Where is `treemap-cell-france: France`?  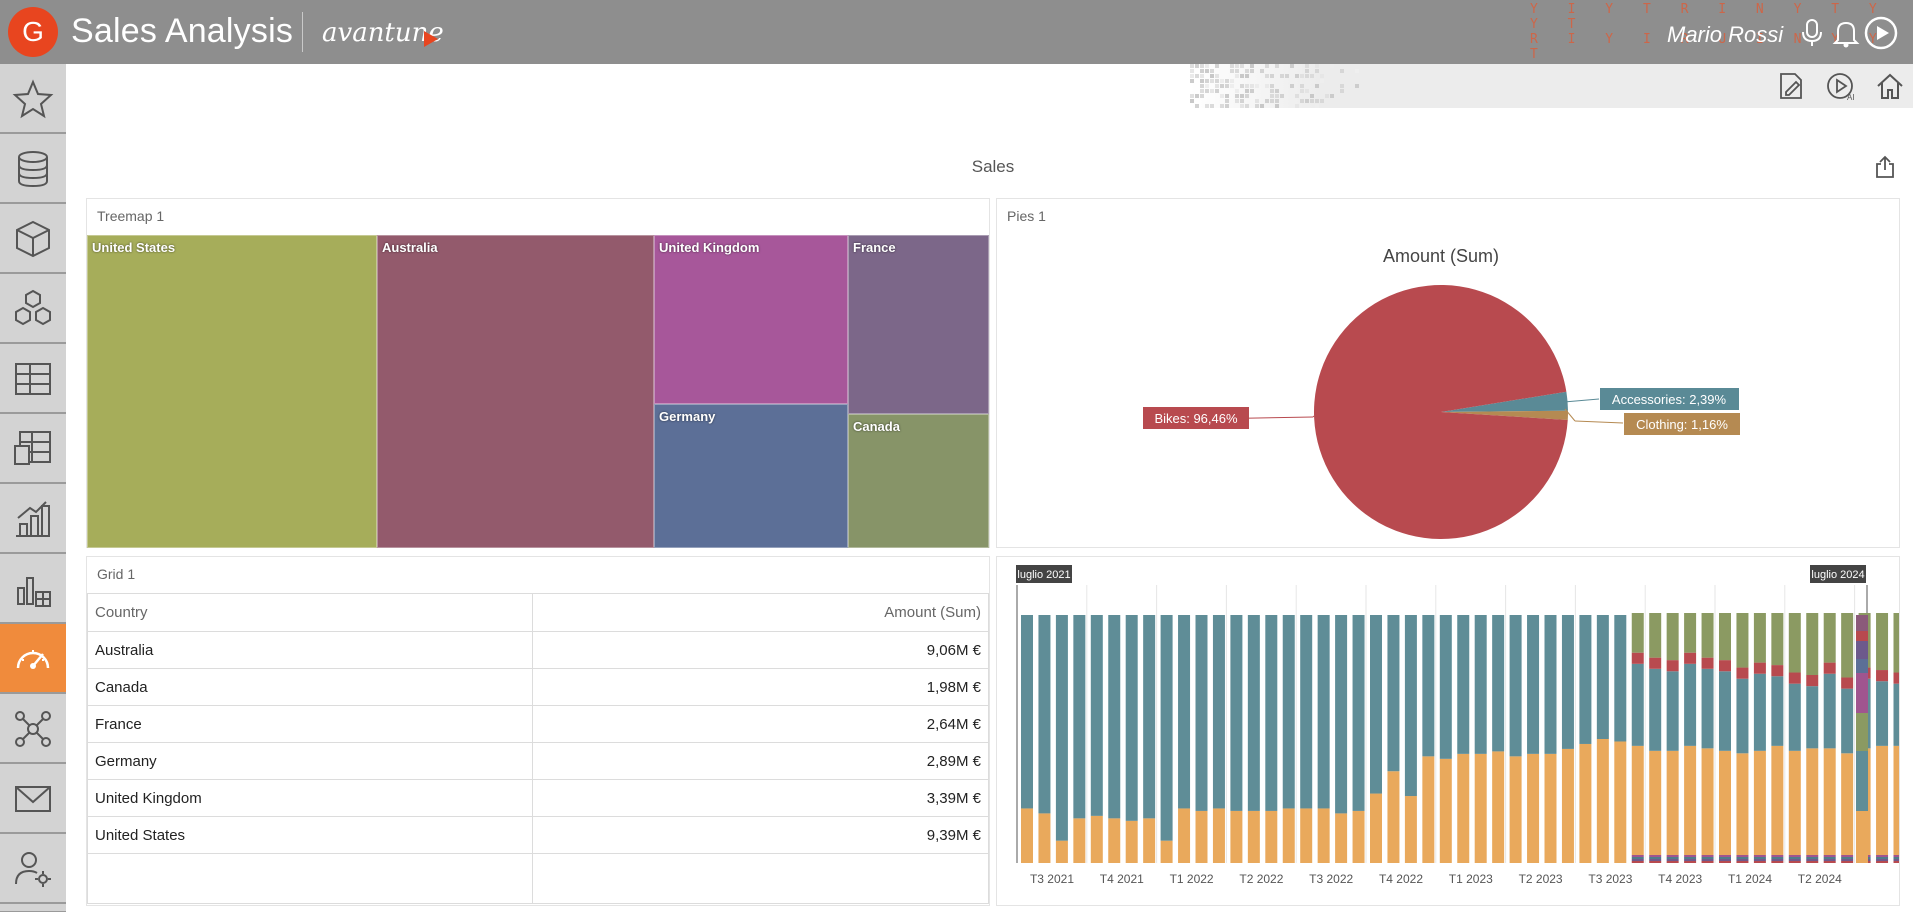 treemap-cell-france: France is located at coordinates (918, 324).